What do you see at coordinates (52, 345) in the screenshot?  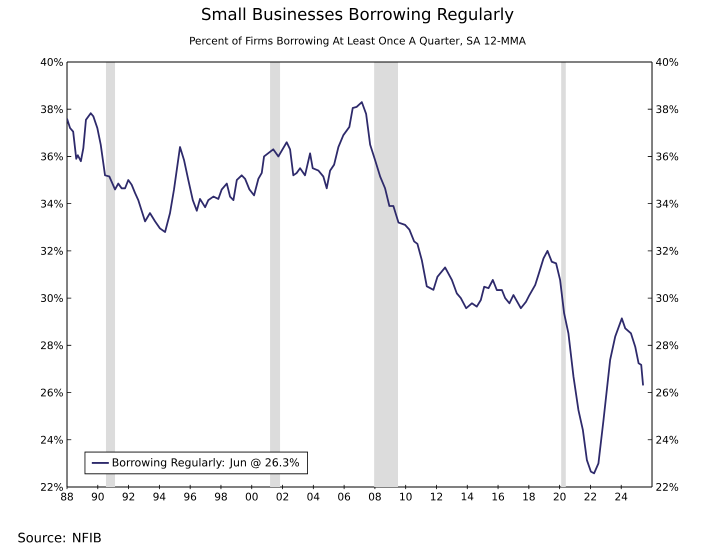 I see `y-tick-label: 28%` at bounding box center [52, 345].